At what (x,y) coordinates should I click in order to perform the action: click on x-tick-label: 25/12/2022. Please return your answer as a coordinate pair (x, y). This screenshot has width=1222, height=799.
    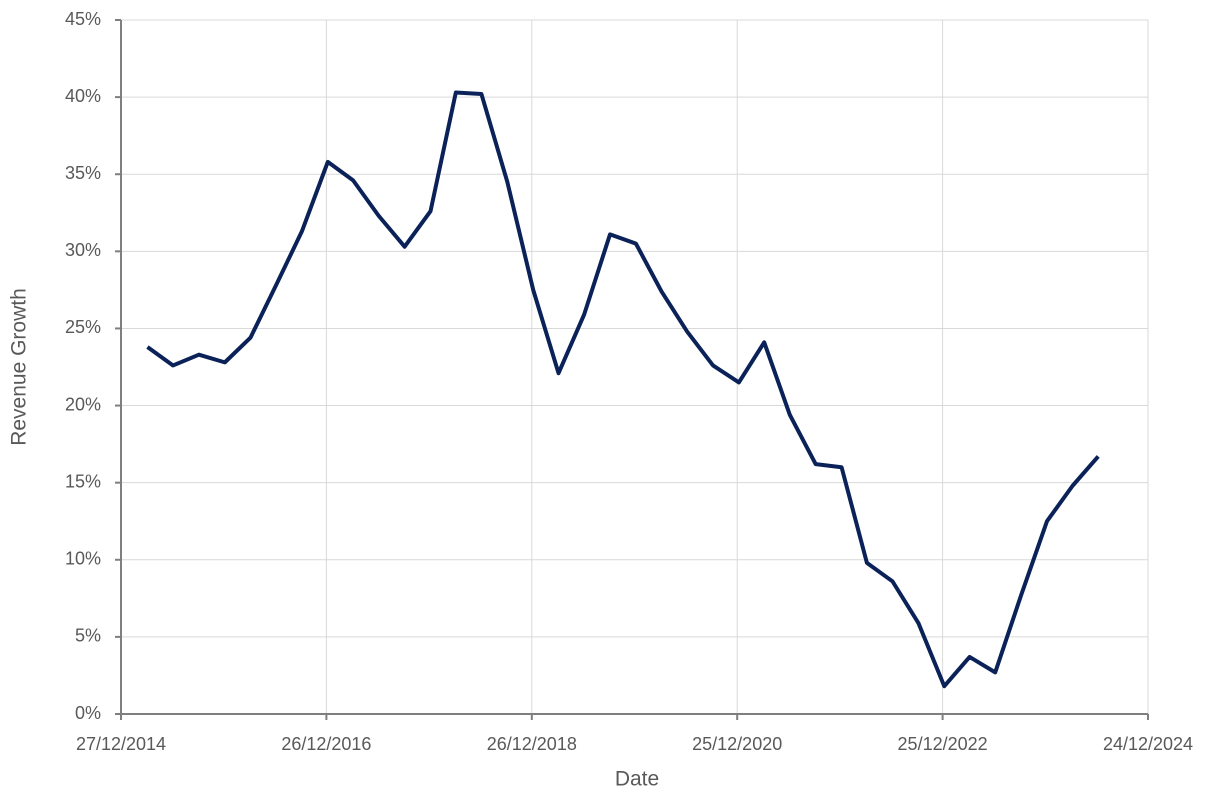
    Looking at the image, I should click on (943, 744).